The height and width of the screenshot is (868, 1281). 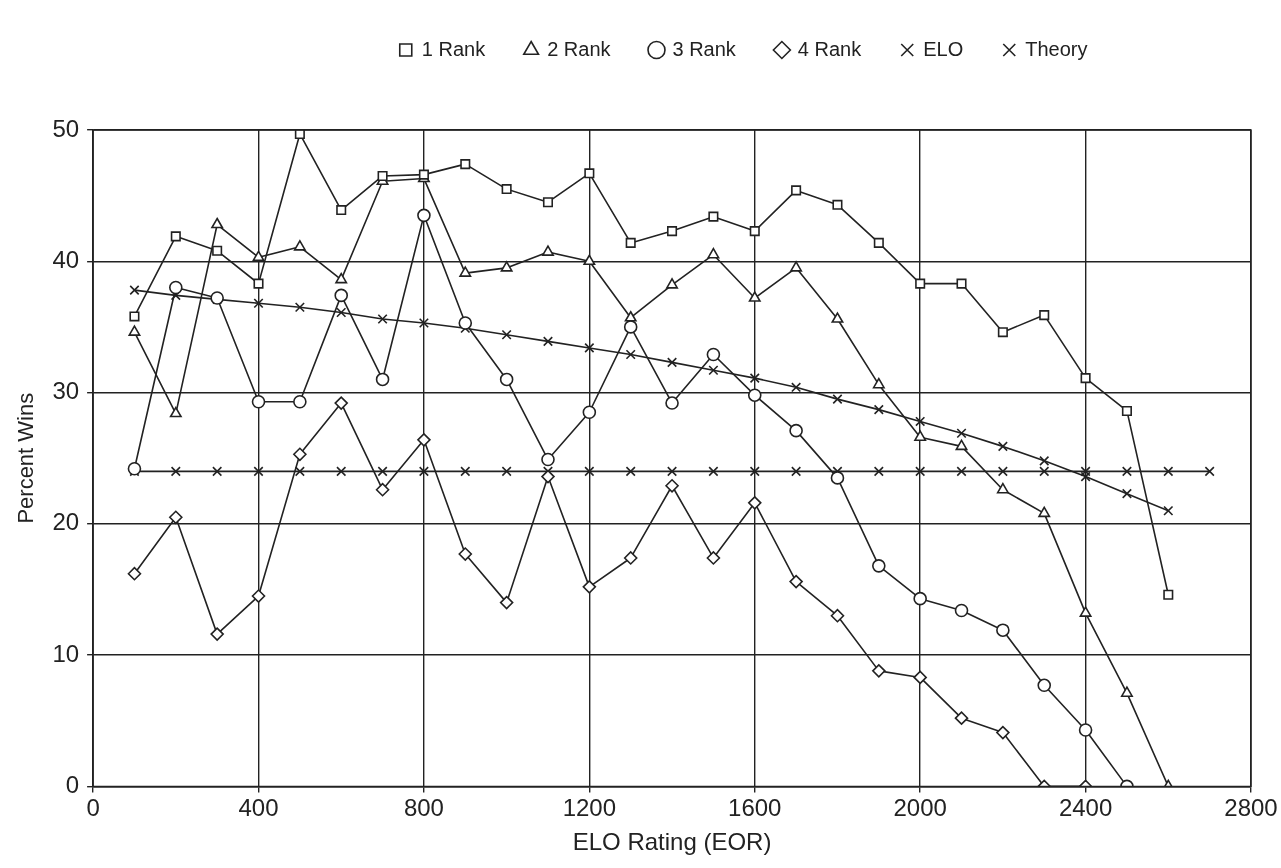 What do you see at coordinates (1251, 808) in the screenshot?
I see `x-tick-label: 2800` at bounding box center [1251, 808].